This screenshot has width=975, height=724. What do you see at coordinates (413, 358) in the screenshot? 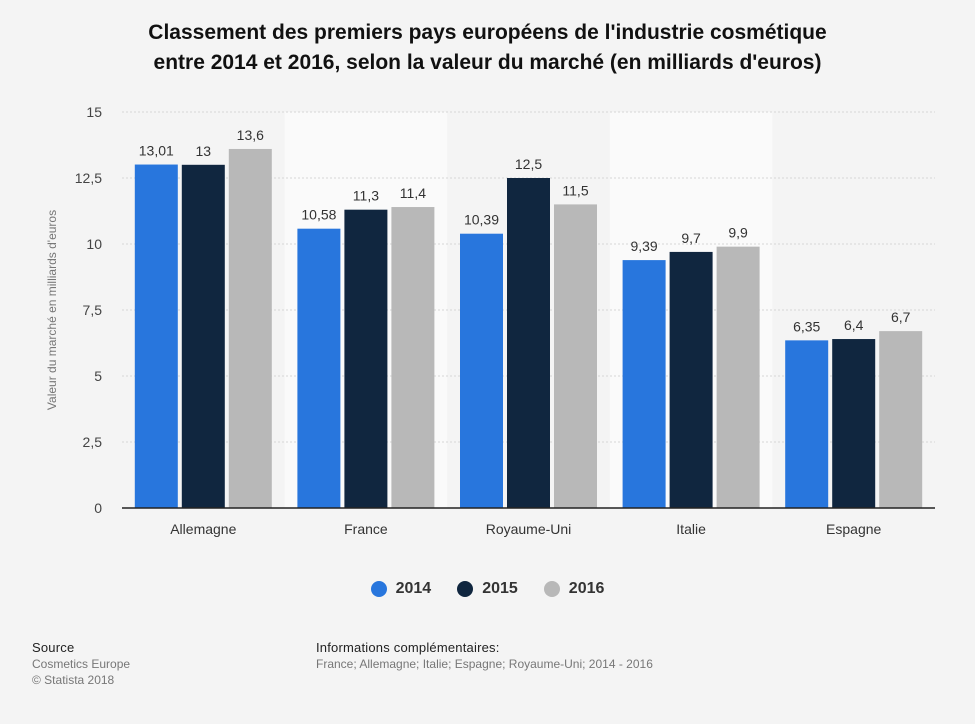
I see `bar-2016-france` at bounding box center [413, 358].